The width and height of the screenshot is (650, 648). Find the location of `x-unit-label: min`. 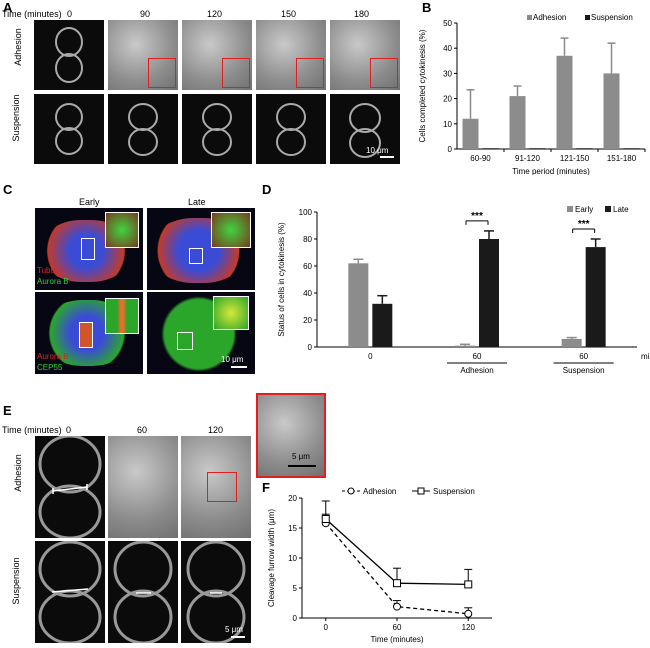

x-unit-label: min is located at coordinates (645, 356).